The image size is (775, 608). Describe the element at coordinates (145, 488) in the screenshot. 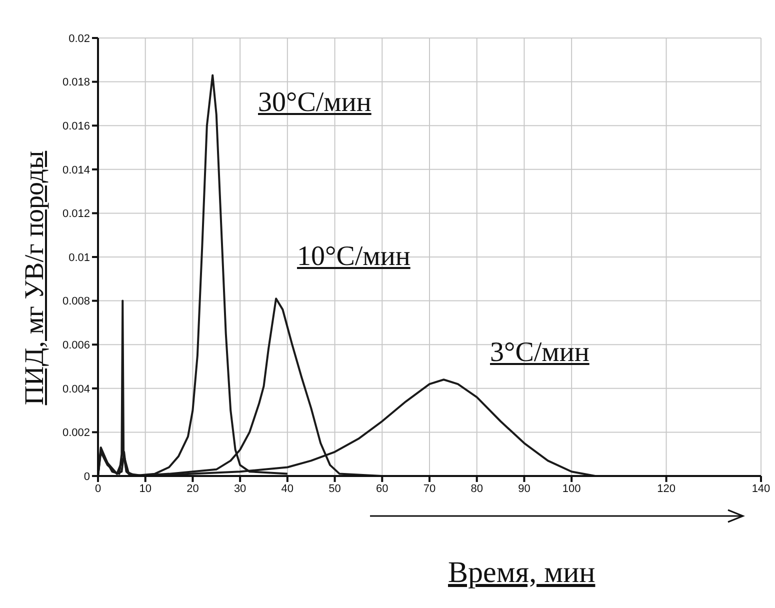

I see `x-tick-label: 10` at that location.